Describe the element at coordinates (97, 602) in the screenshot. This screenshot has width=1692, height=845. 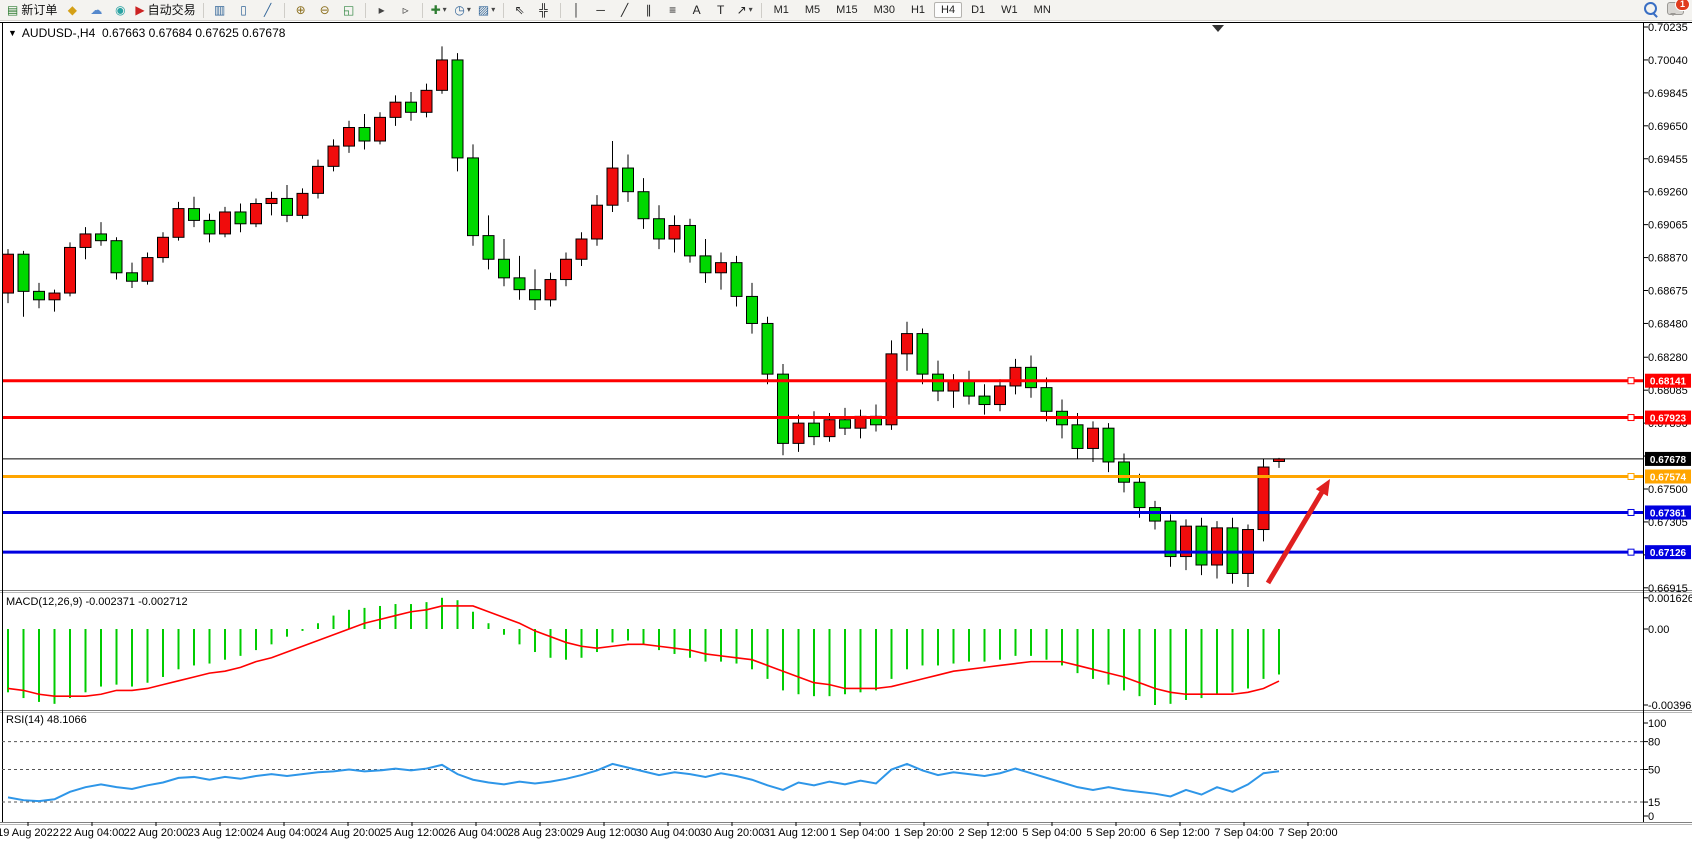
I see `macd-indicator-label: MACD(12,26,9) -0.002371 -0.002712` at that location.